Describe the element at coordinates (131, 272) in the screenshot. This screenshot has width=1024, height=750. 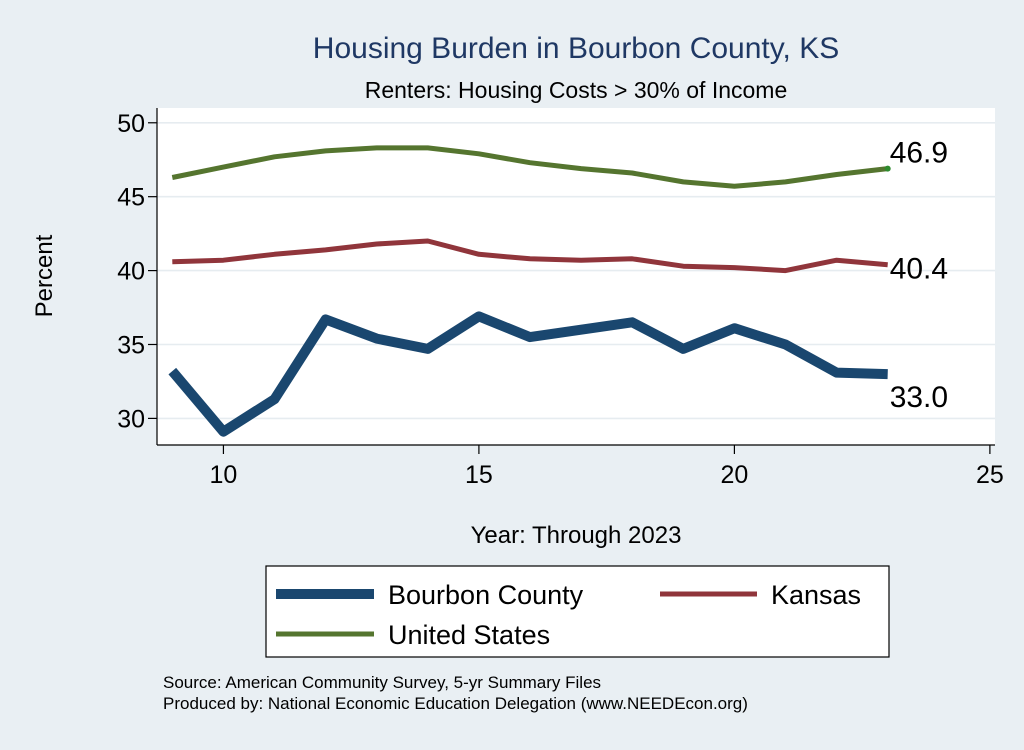
I see `y-tick-label-40: 40` at that location.